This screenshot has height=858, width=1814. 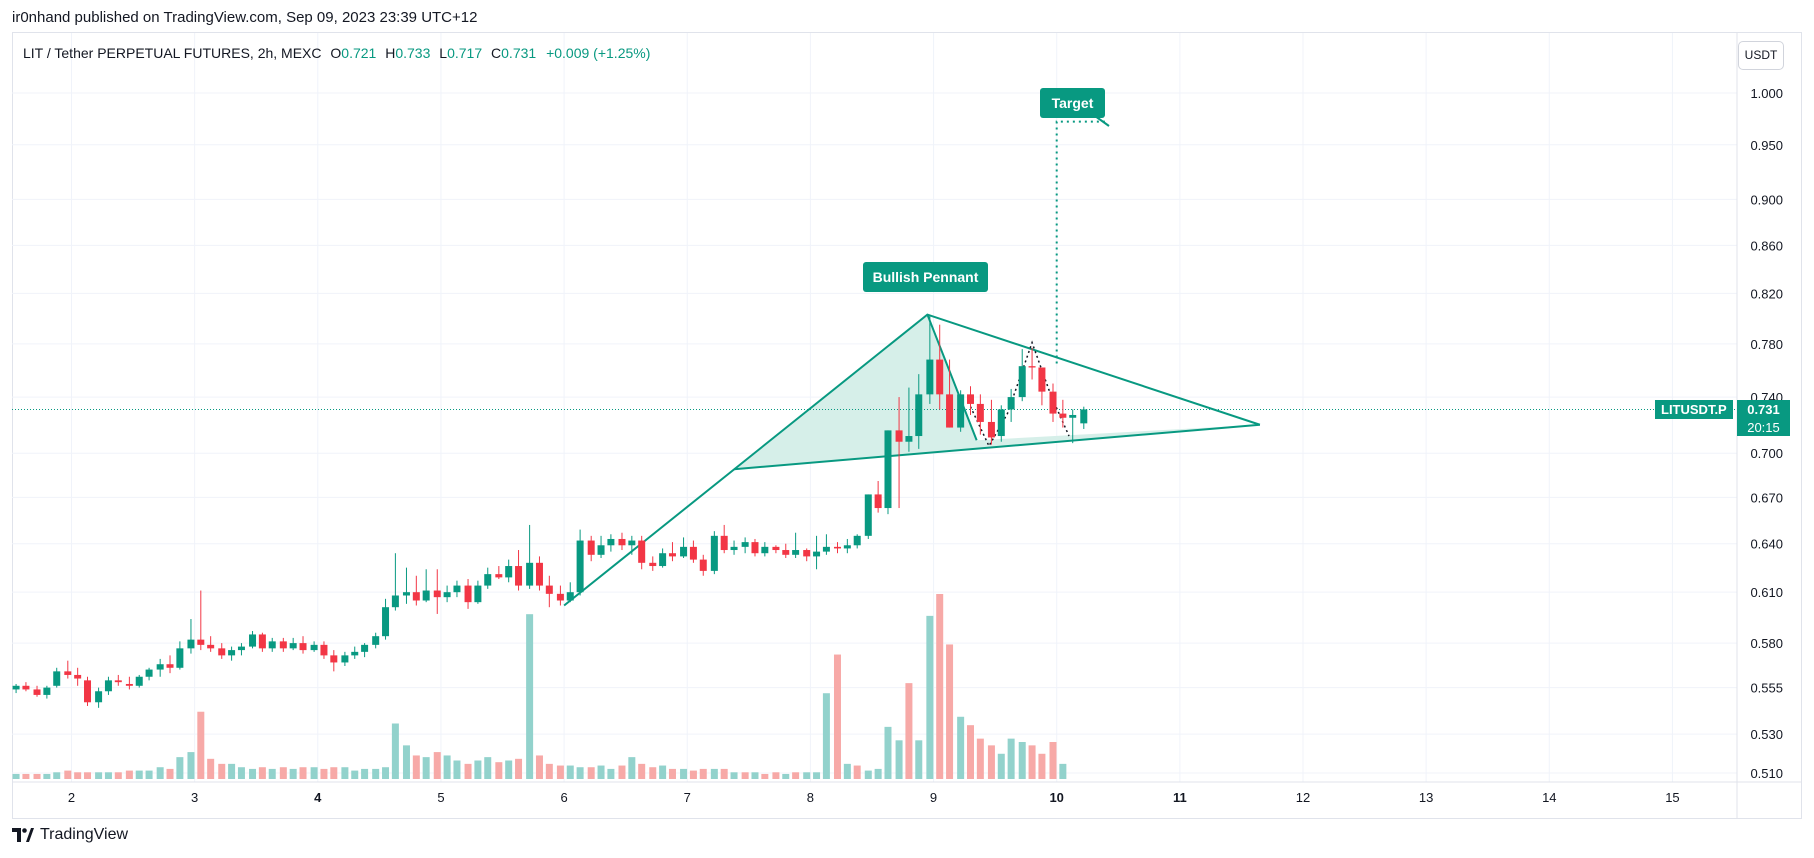 I want to click on target-projection-line, so click(x=1082, y=242).